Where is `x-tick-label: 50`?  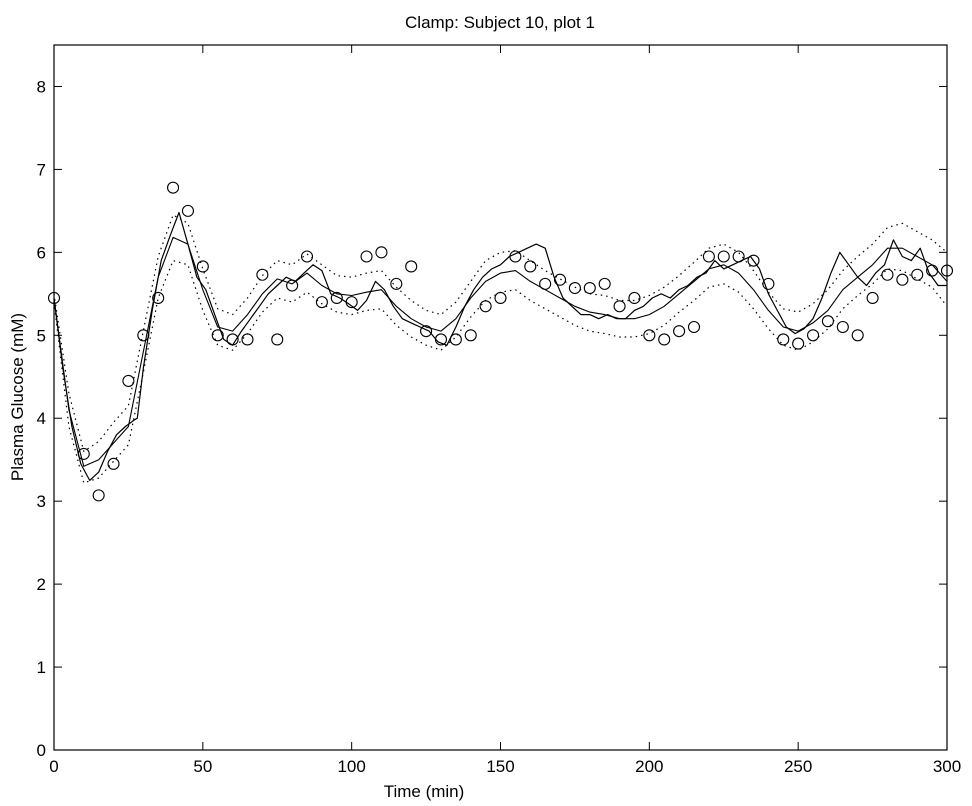
x-tick-label: 50 is located at coordinates (202, 766).